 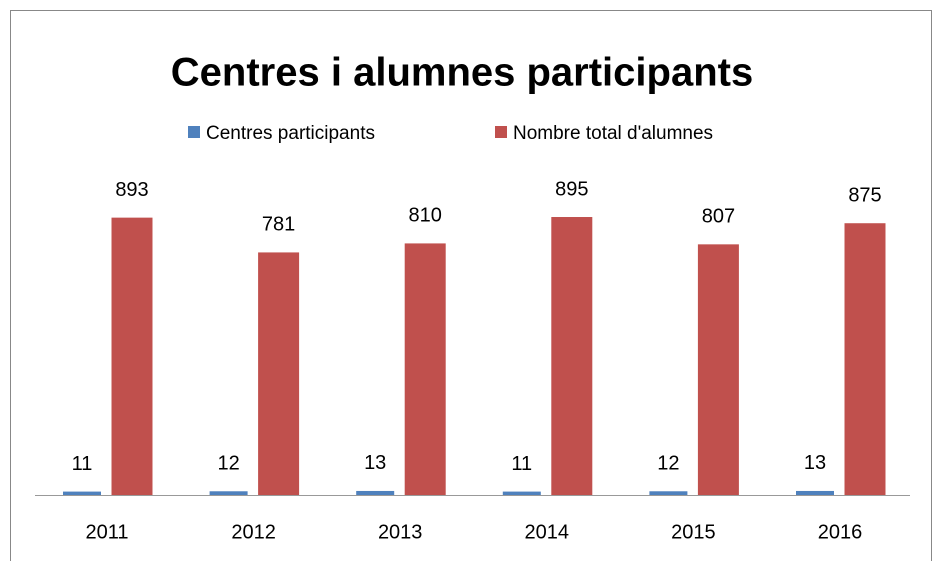 What do you see at coordinates (613, 133) in the screenshot?
I see `legend-label: Nombre total d'alumnes` at bounding box center [613, 133].